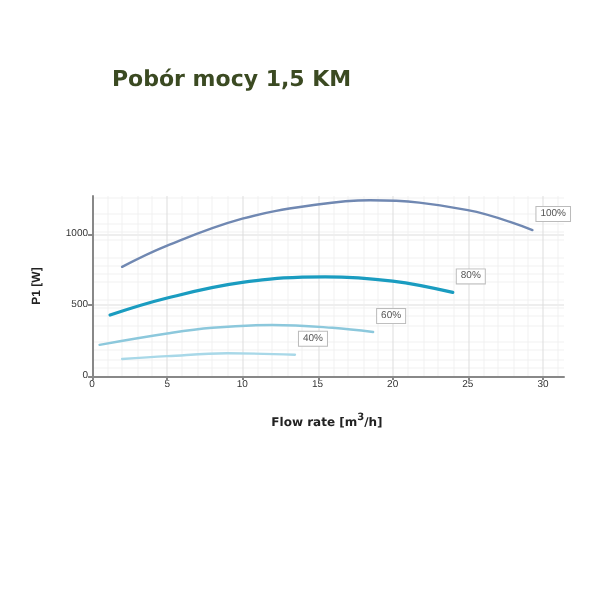 This screenshot has width=600, height=600. Describe the element at coordinates (232, 79) in the screenshot. I see `chart-title: Pobór mocy 1,5 KM` at that location.